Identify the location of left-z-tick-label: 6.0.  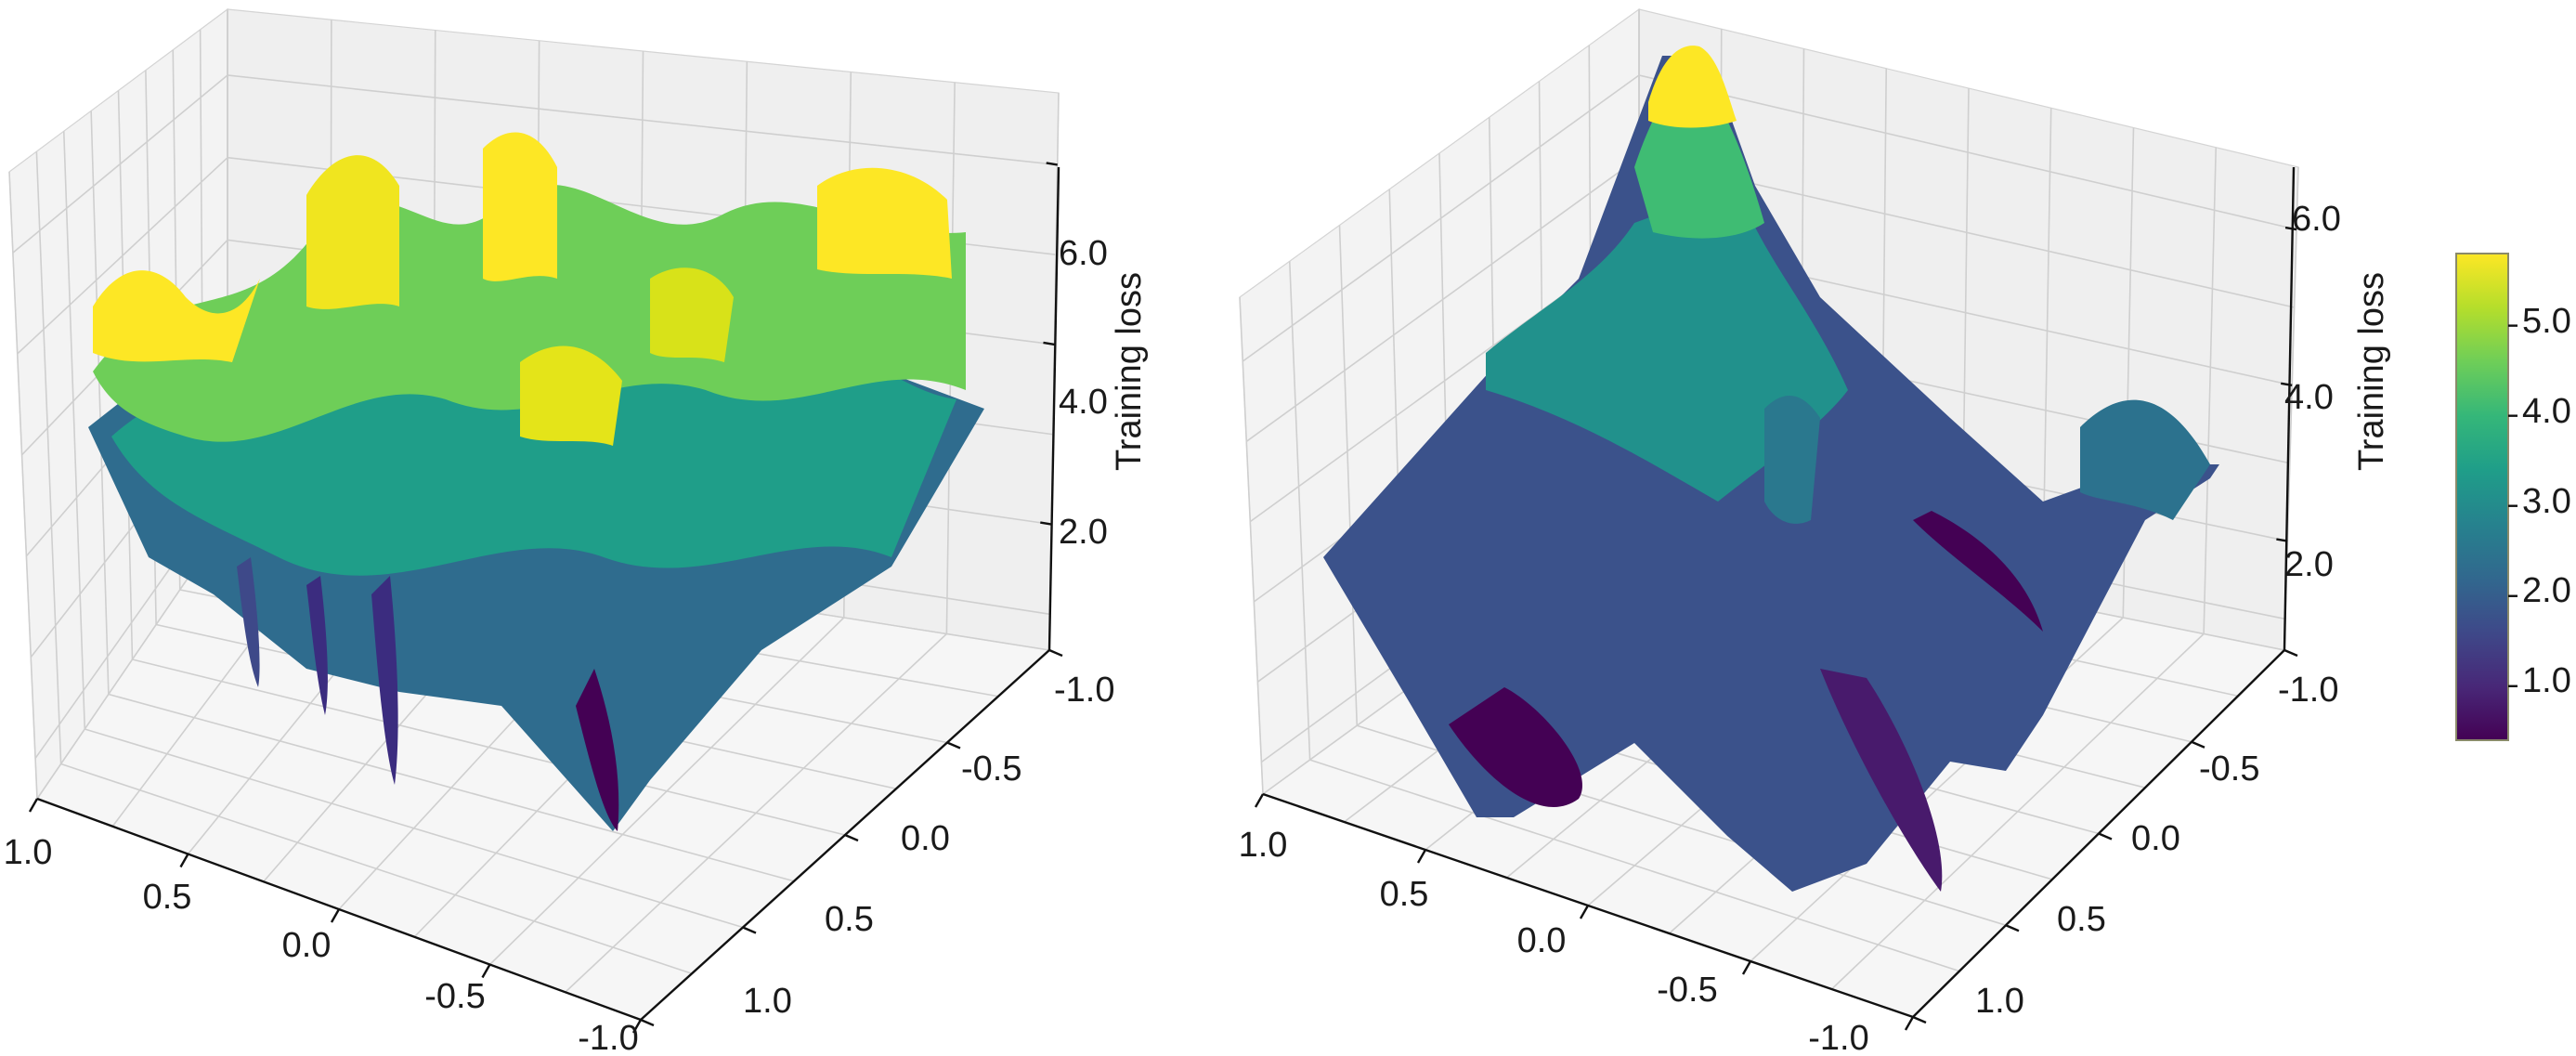
(1084, 253).